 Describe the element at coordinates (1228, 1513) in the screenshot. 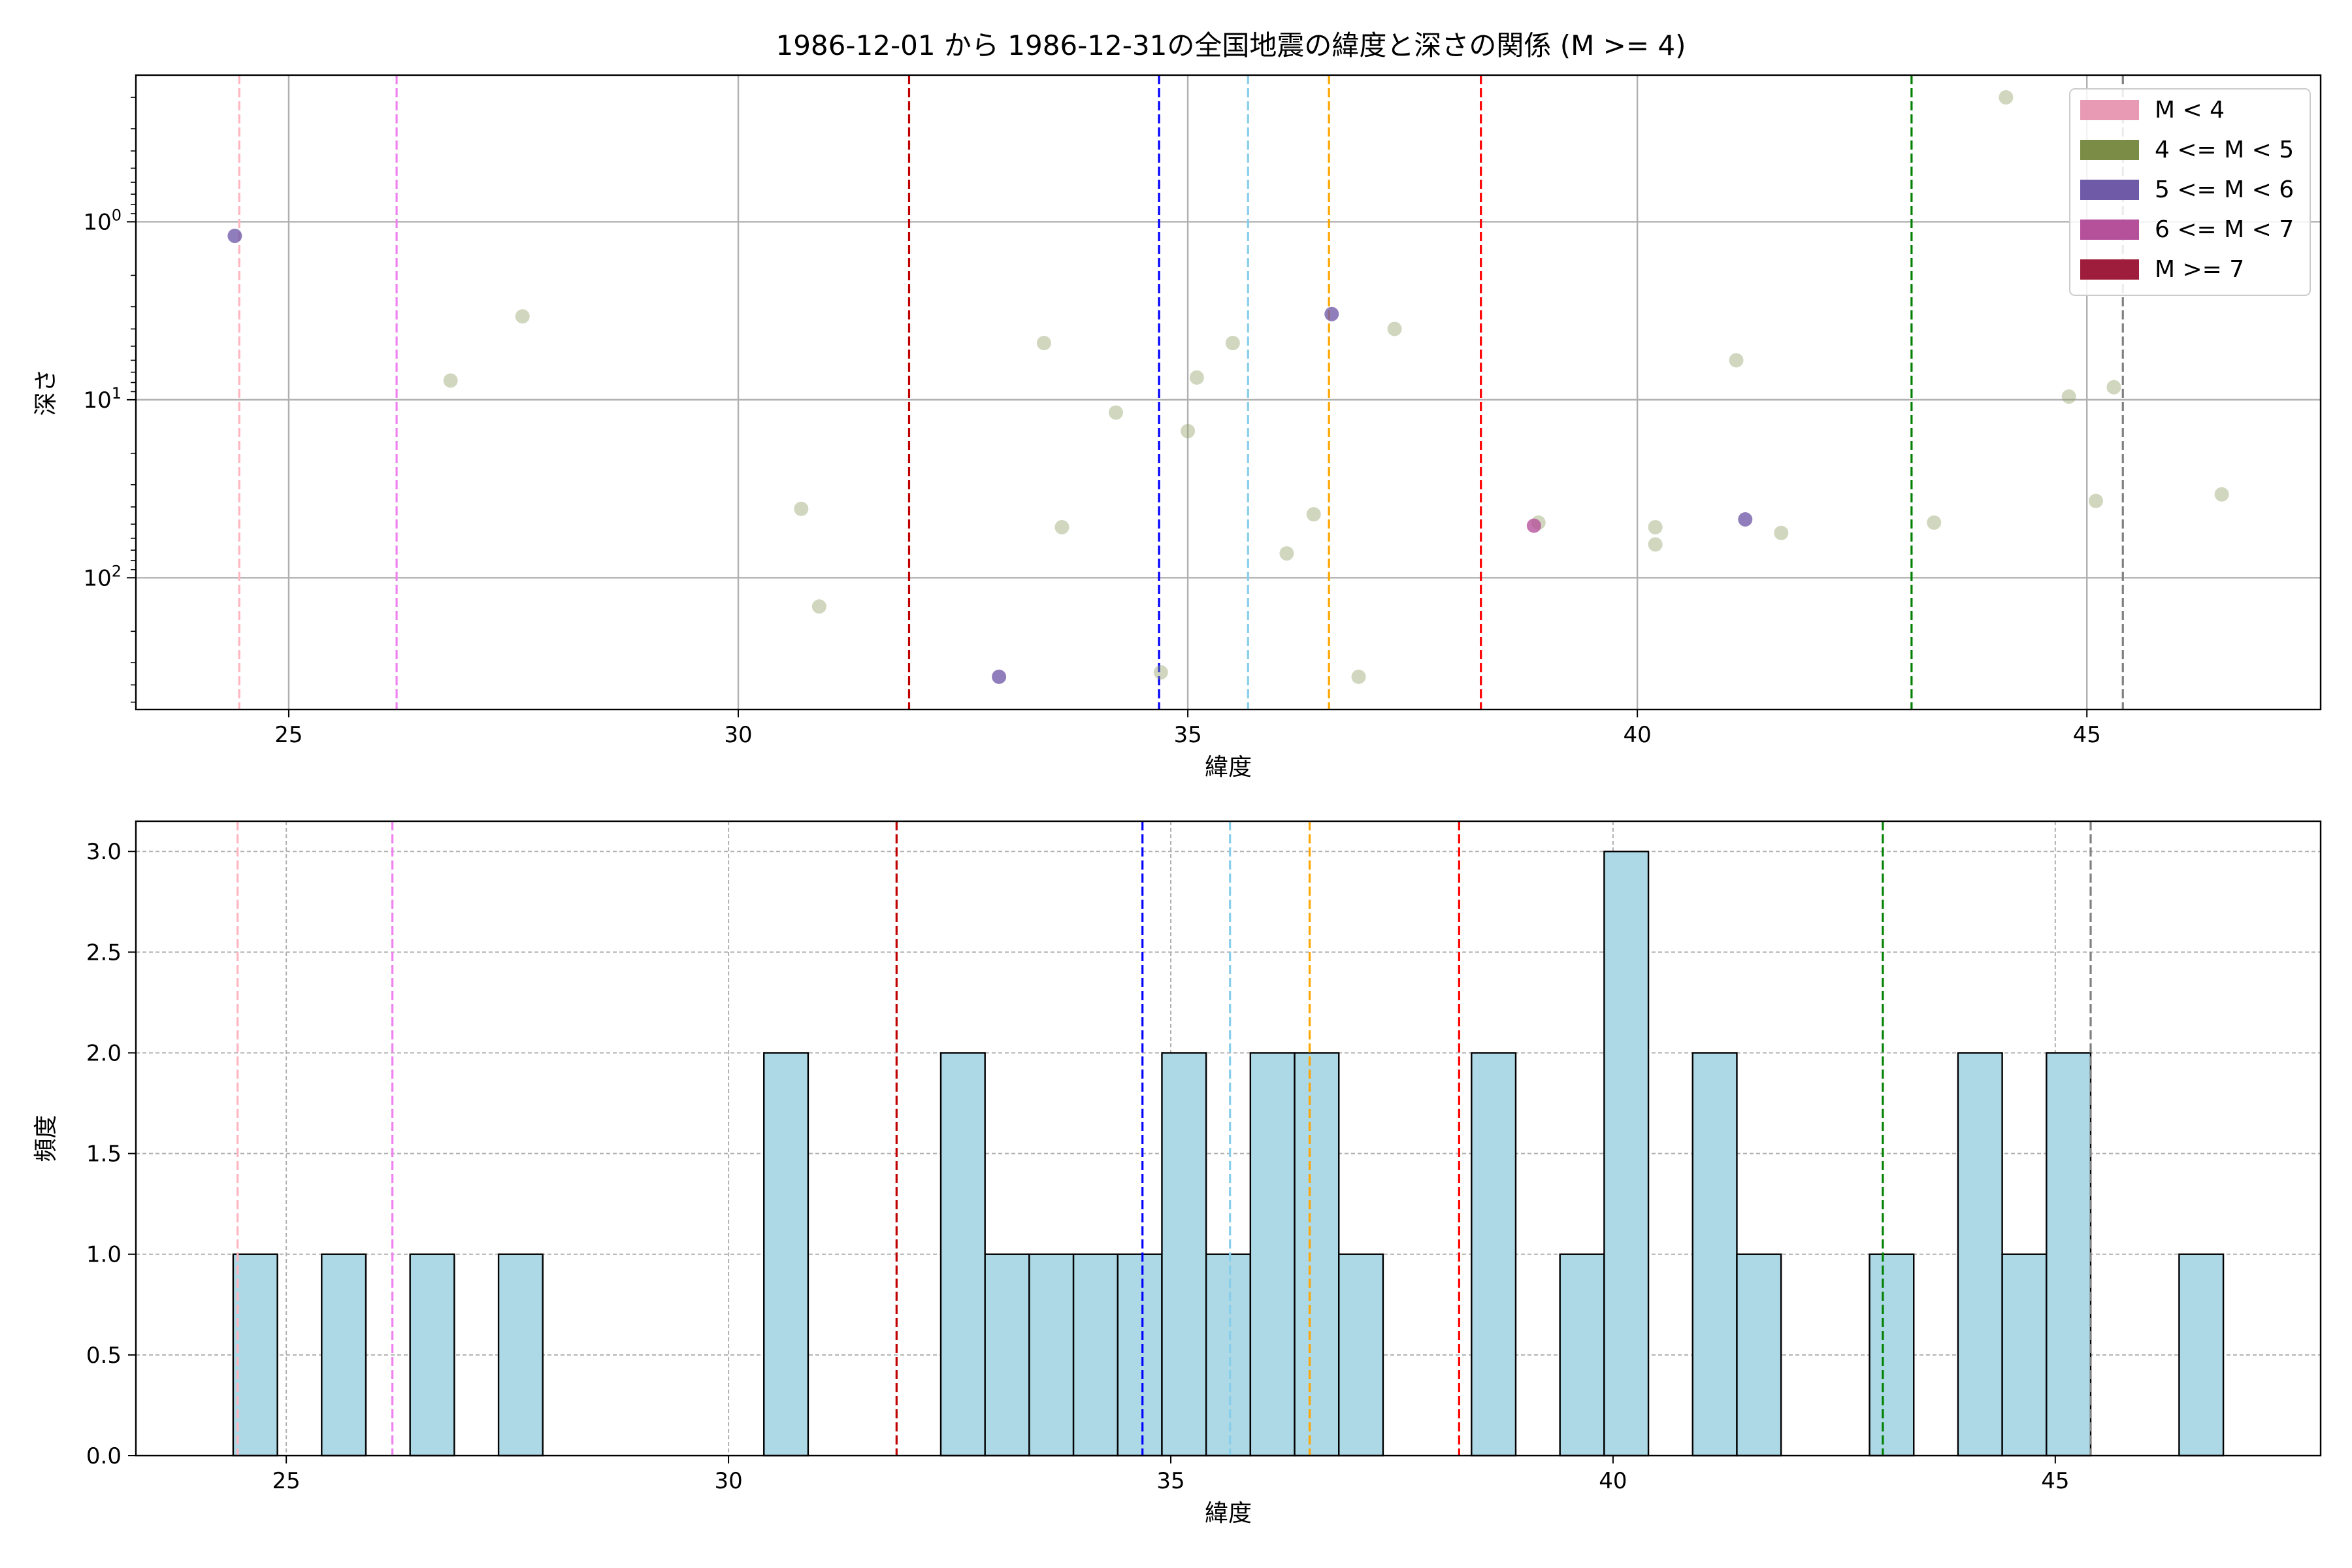

I see `histogram-x-axis-label: 緯度` at that location.